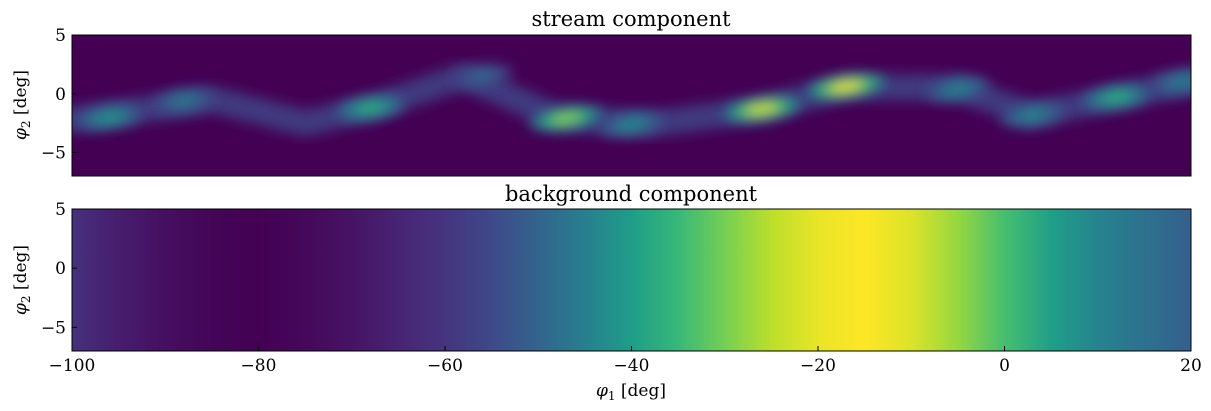 This screenshot has width=1211, height=411. Describe the element at coordinates (1191, 366) in the screenshot. I see `xtick-label: 20` at that location.